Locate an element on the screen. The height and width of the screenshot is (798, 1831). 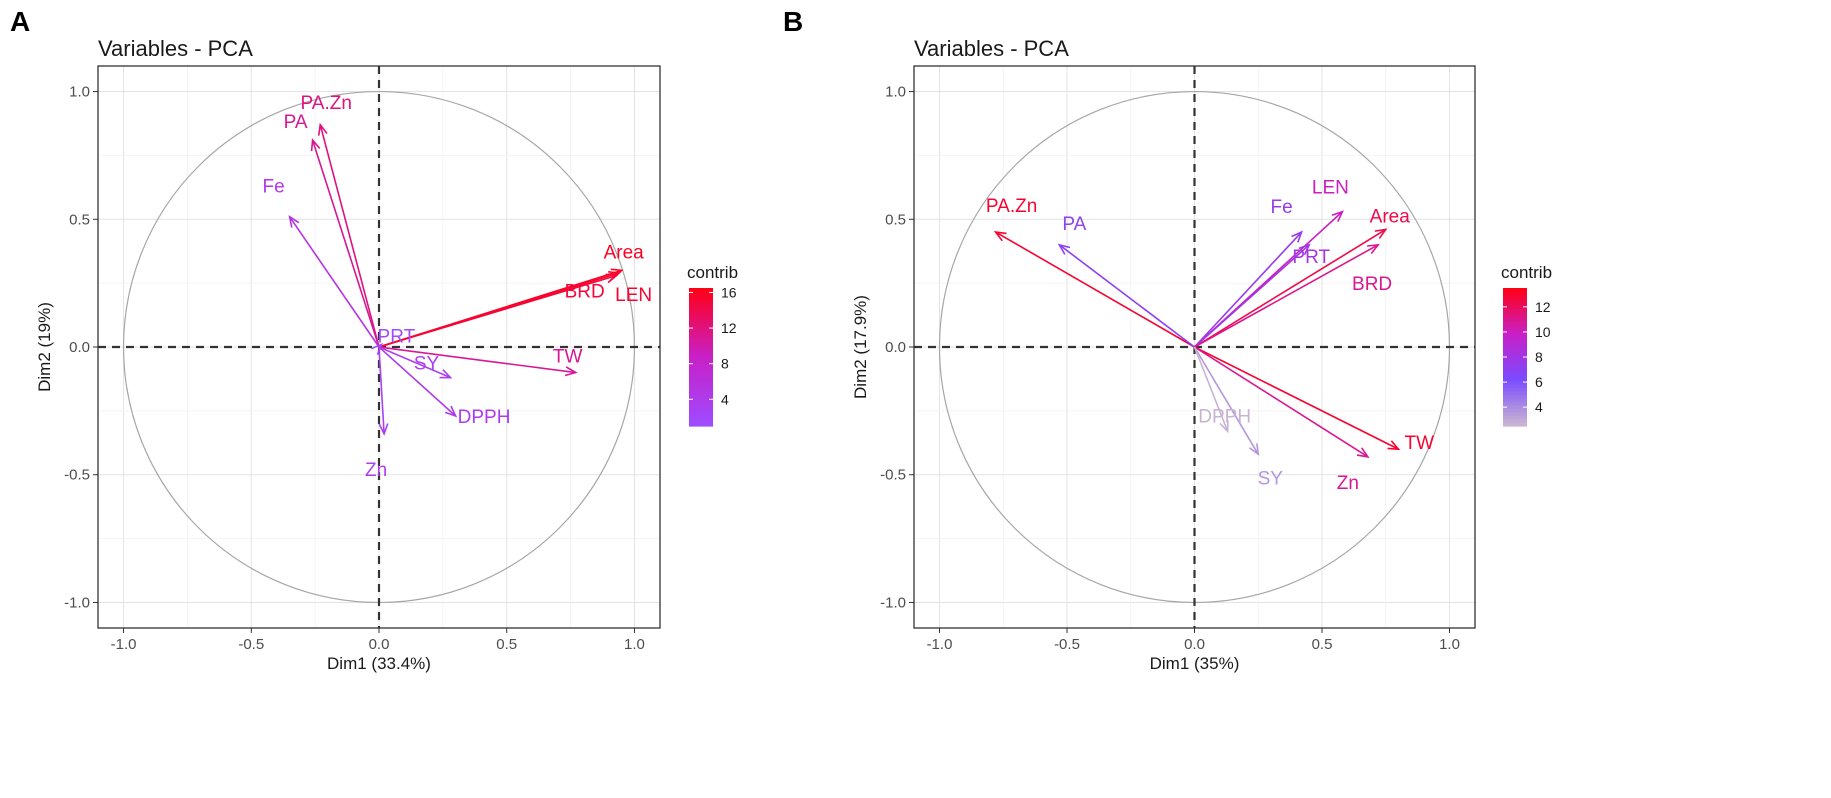
panel-a-arrow-pa-zn is located at coordinates (349, 236).